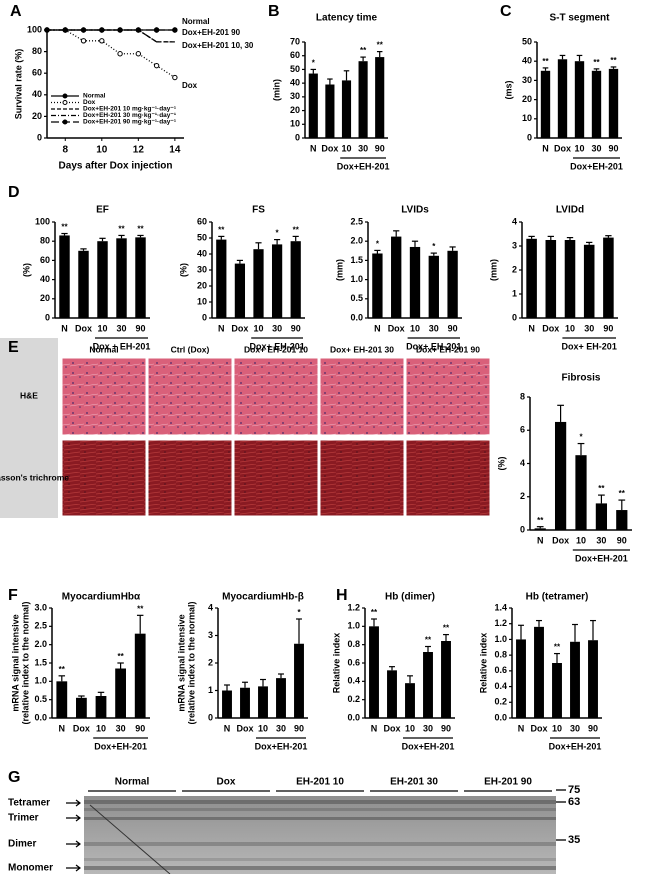 The image size is (646, 879). I want to click on y-tick-label: 0.8, so click(500, 655).